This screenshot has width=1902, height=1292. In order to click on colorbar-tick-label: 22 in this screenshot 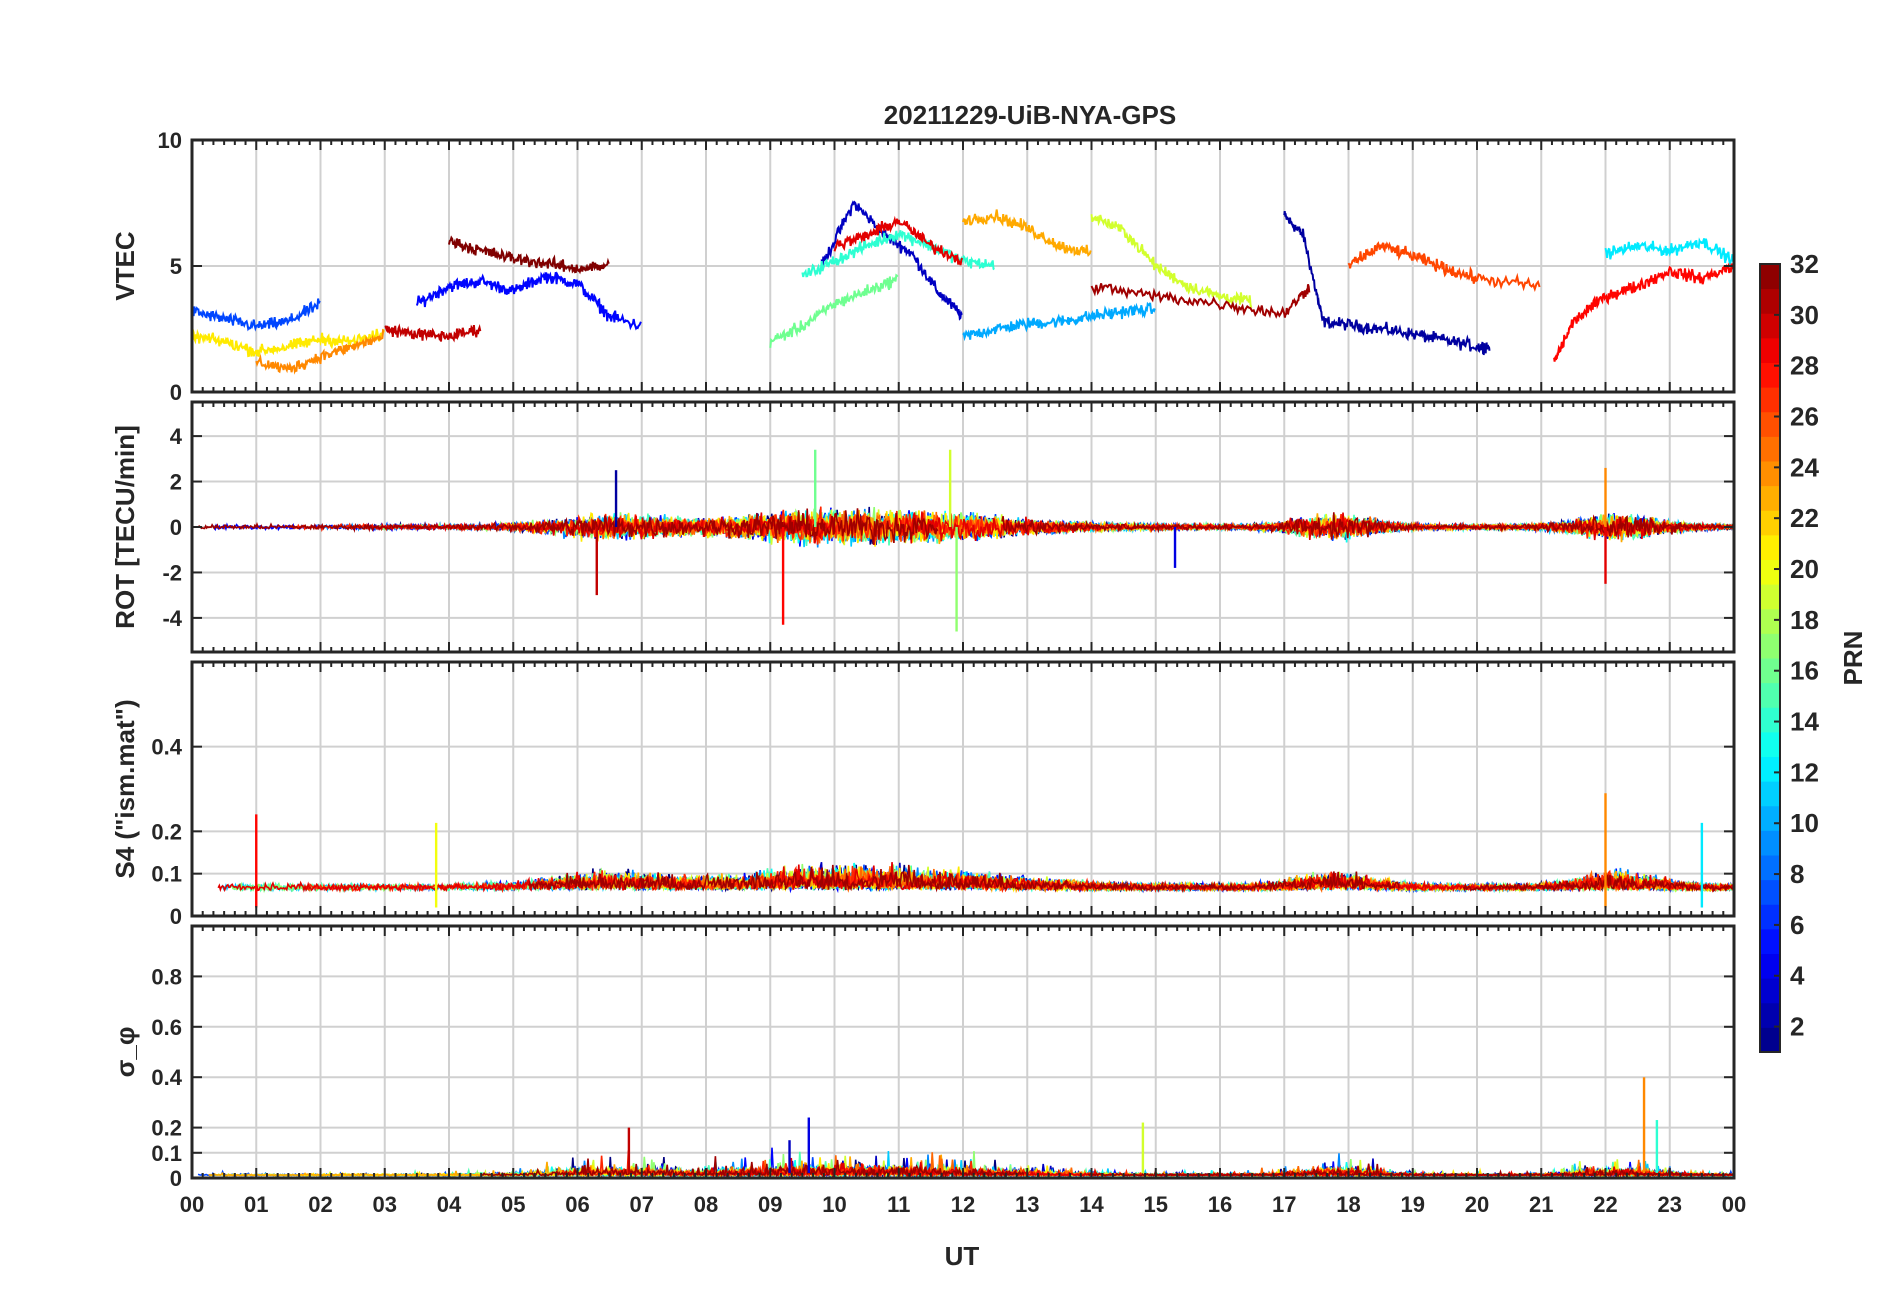, I will do `click(1804, 518)`.